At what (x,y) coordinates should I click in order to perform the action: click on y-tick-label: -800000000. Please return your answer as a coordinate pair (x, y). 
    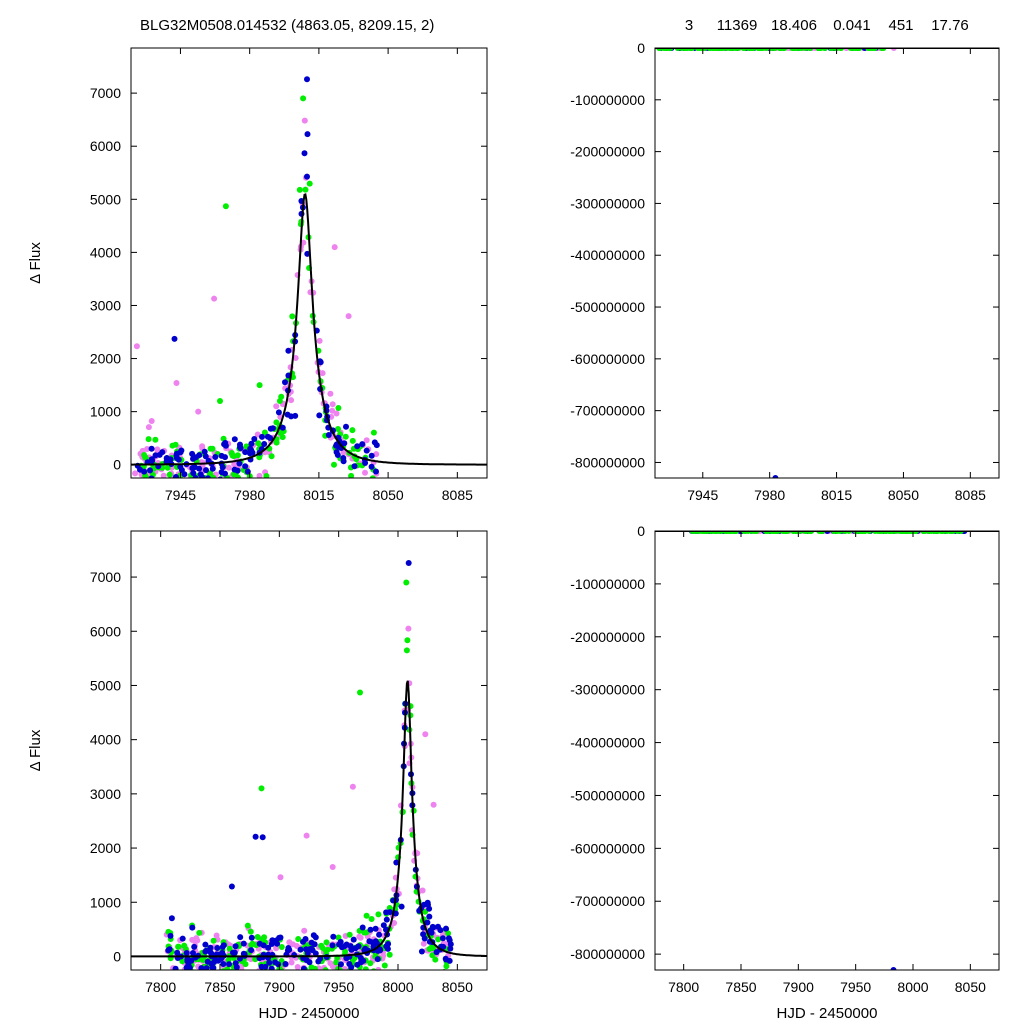
    Looking at the image, I should click on (607, 462).